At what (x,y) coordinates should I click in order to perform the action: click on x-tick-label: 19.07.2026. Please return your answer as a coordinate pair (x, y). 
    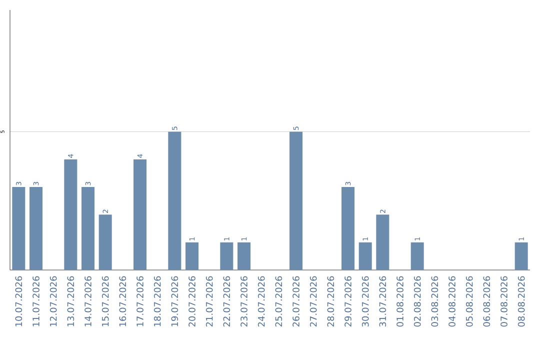
    Looking at the image, I should click on (174, 301).